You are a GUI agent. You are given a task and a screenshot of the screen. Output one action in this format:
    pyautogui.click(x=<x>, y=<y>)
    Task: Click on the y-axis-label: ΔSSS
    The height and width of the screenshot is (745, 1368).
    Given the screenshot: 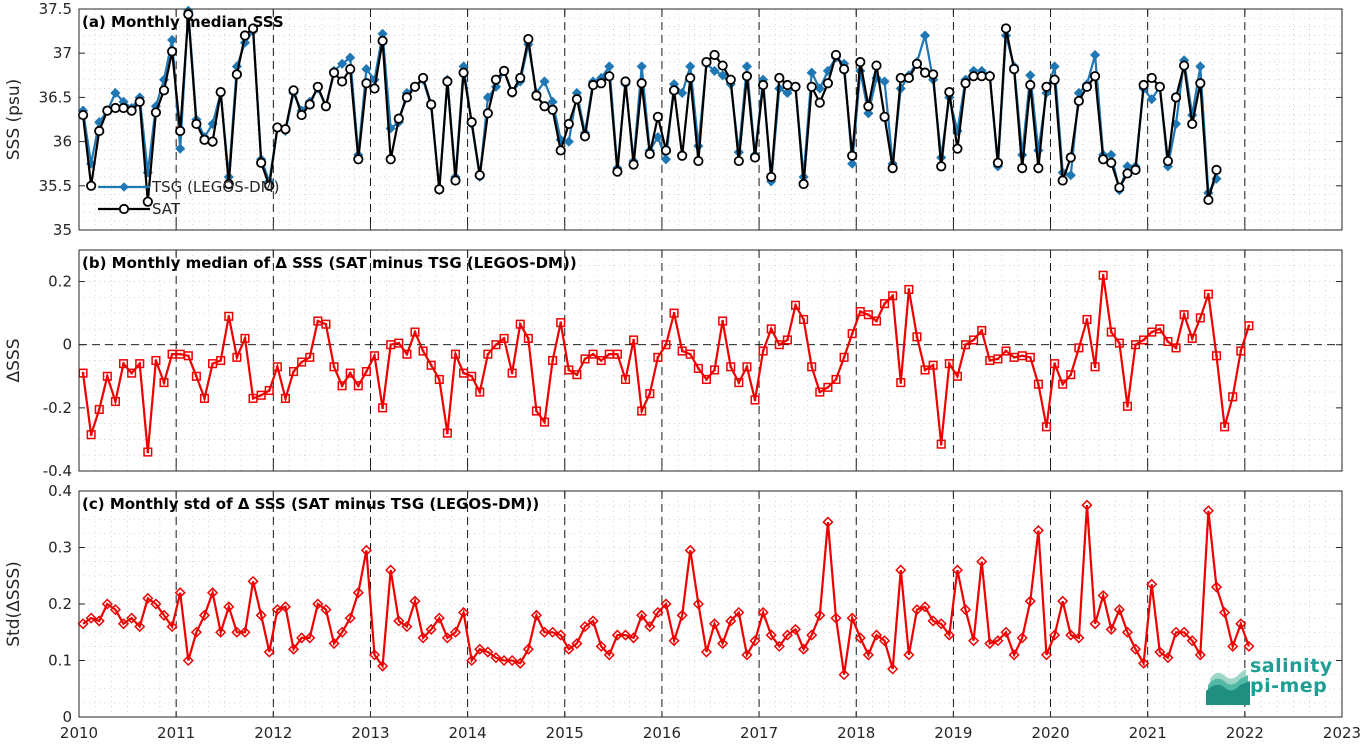 What is the action you would take?
    pyautogui.click(x=14, y=360)
    